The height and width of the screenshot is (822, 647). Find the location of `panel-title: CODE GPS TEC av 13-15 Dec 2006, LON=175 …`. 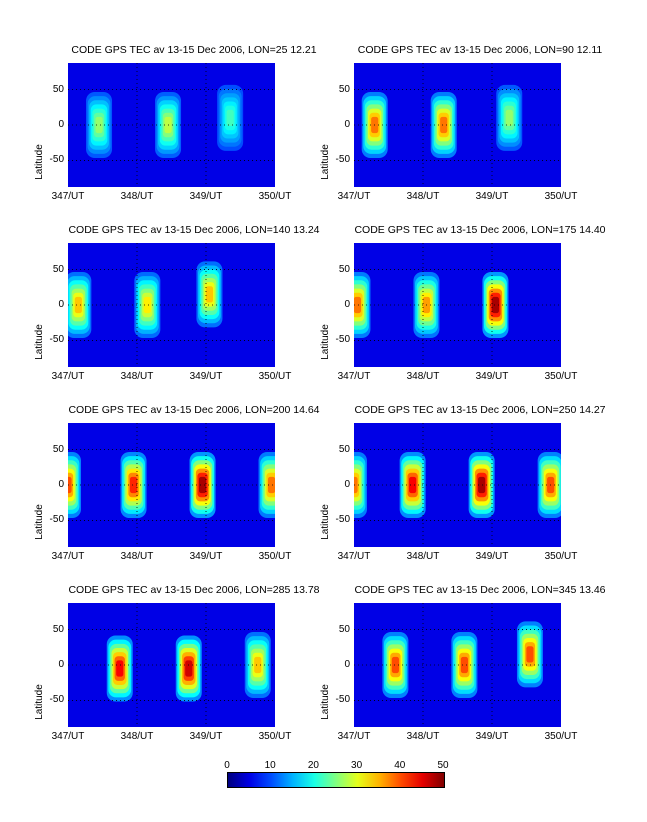

panel-title: CODE GPS TEC av 13-15 Dec 2006, LON=175 … is located at coordinates (480, 230).